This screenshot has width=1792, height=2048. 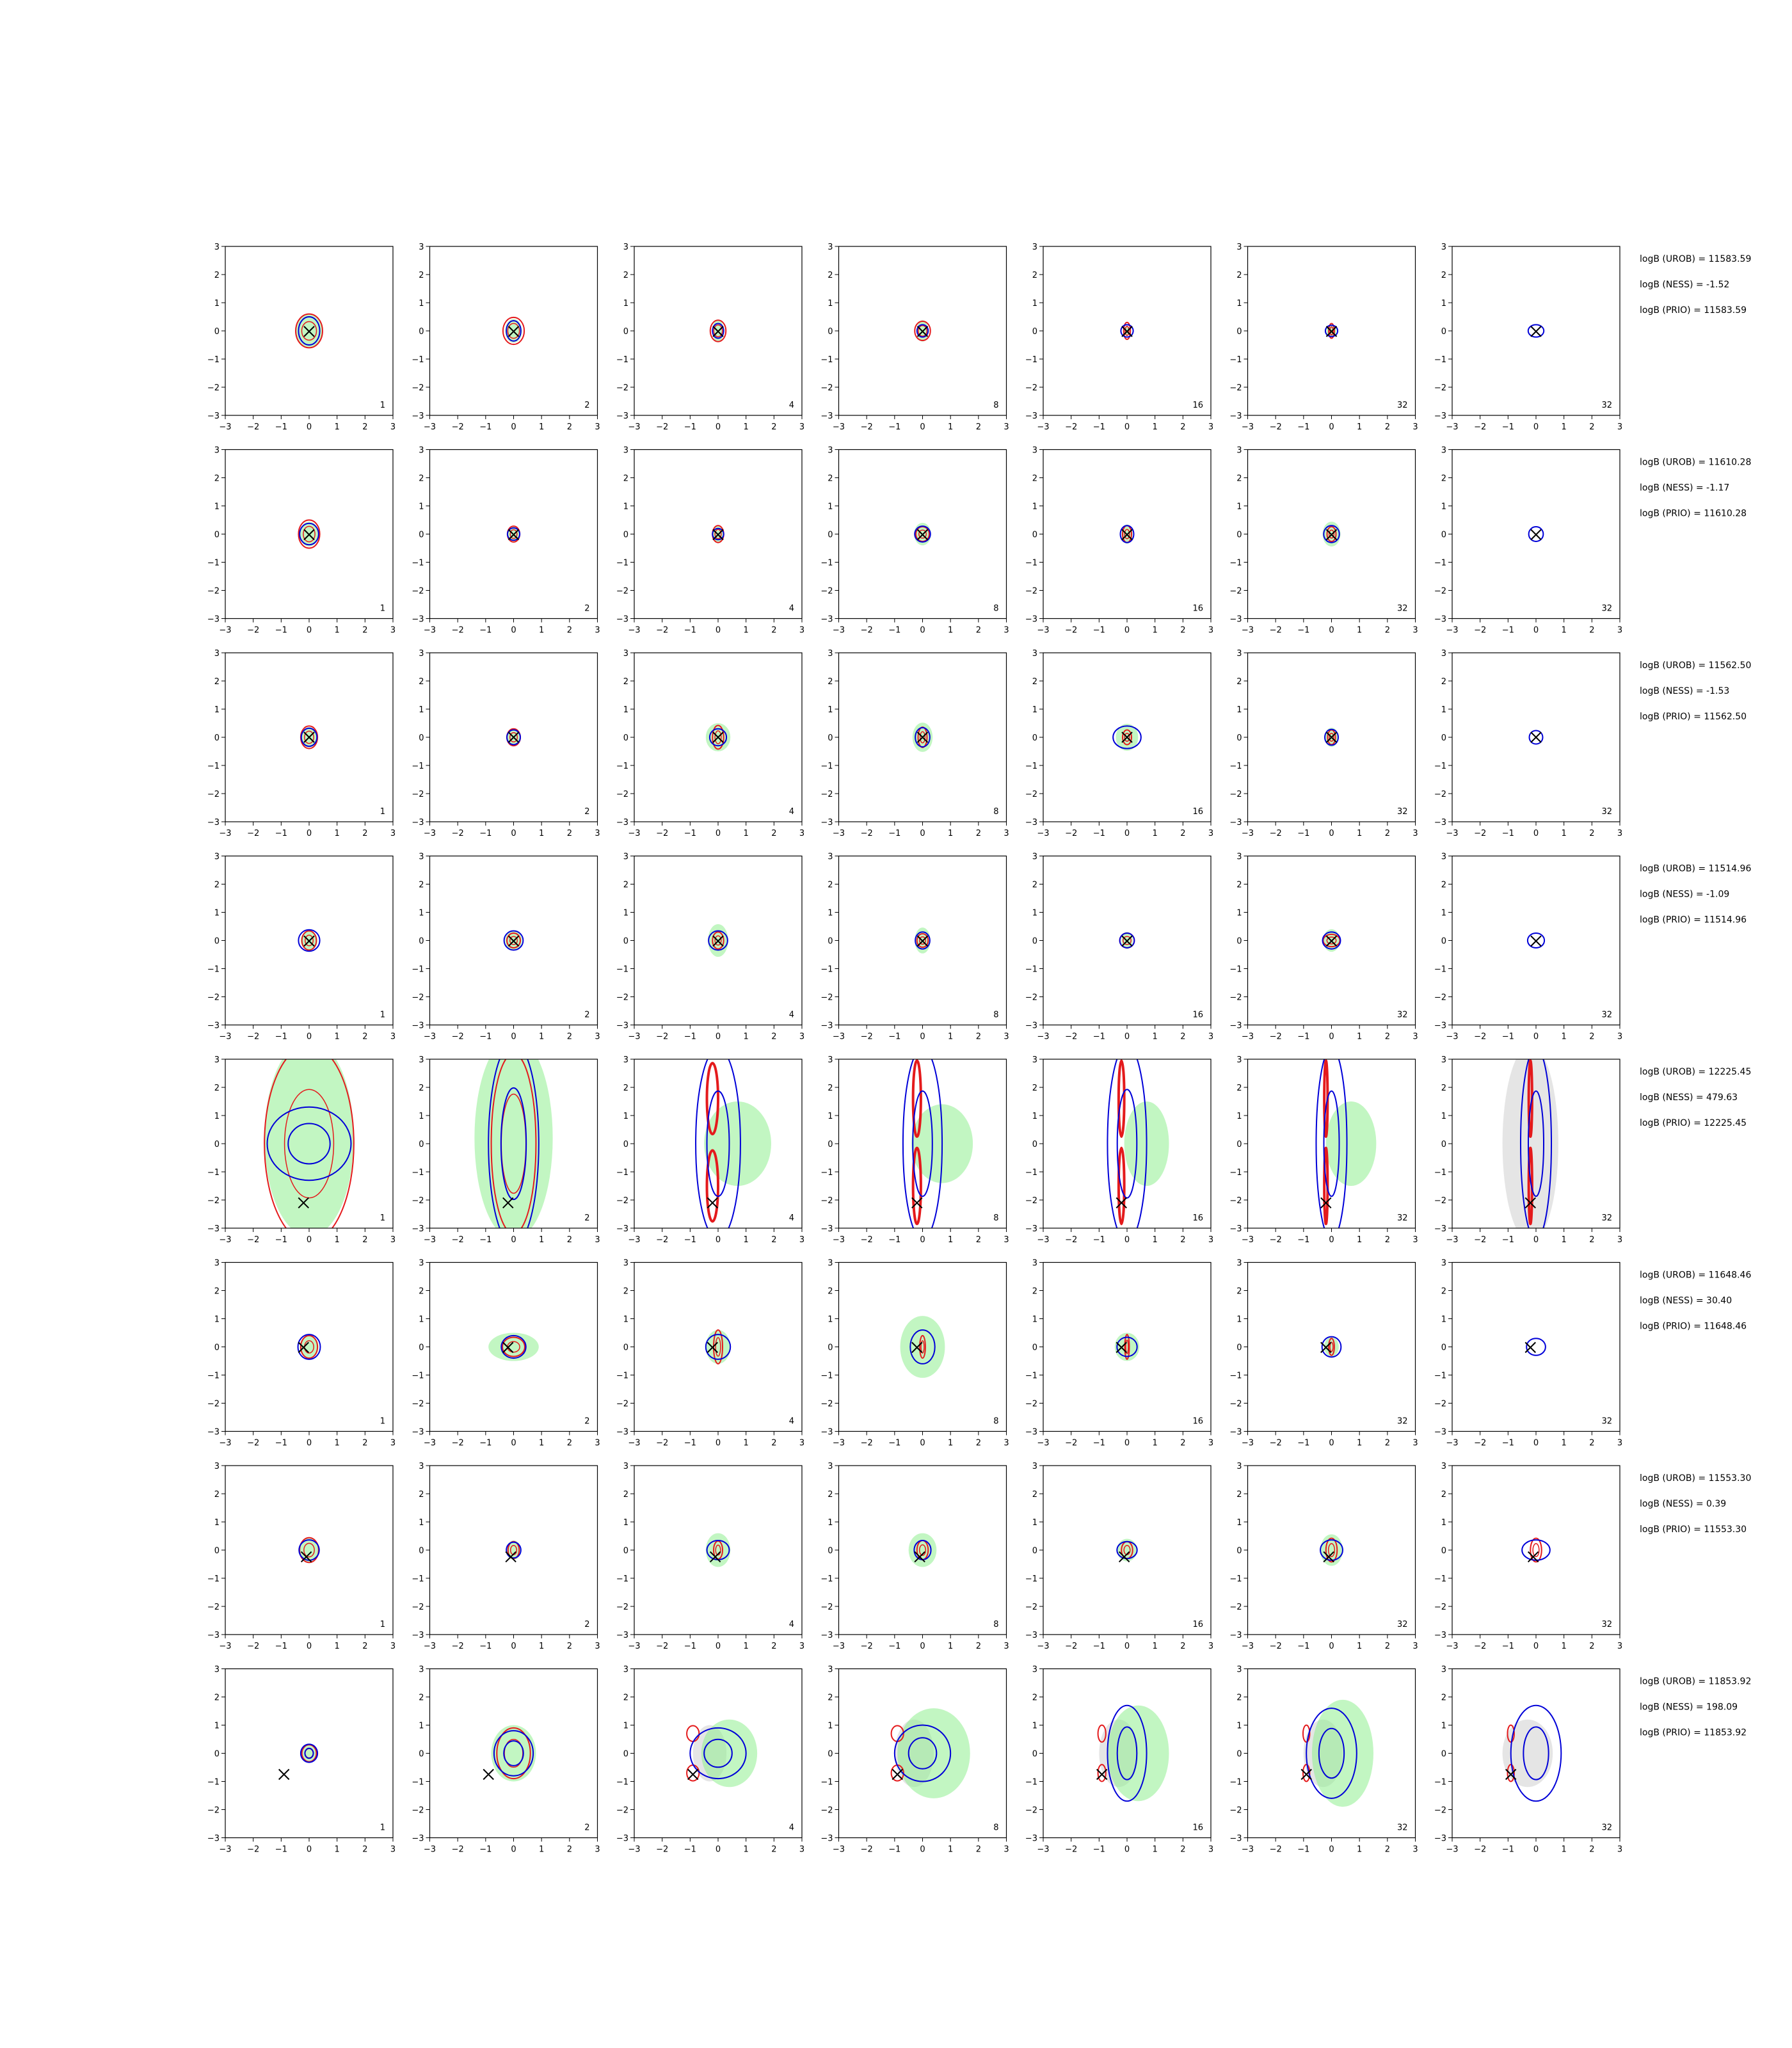 What do you see at coordinates (914, 541) in the screenshot?
I see `panel-r2-c4: −3 −2 −1 0 1 2 3 −3 −2 −1 0 1 2 3 8` at bounding box center [914, 541].